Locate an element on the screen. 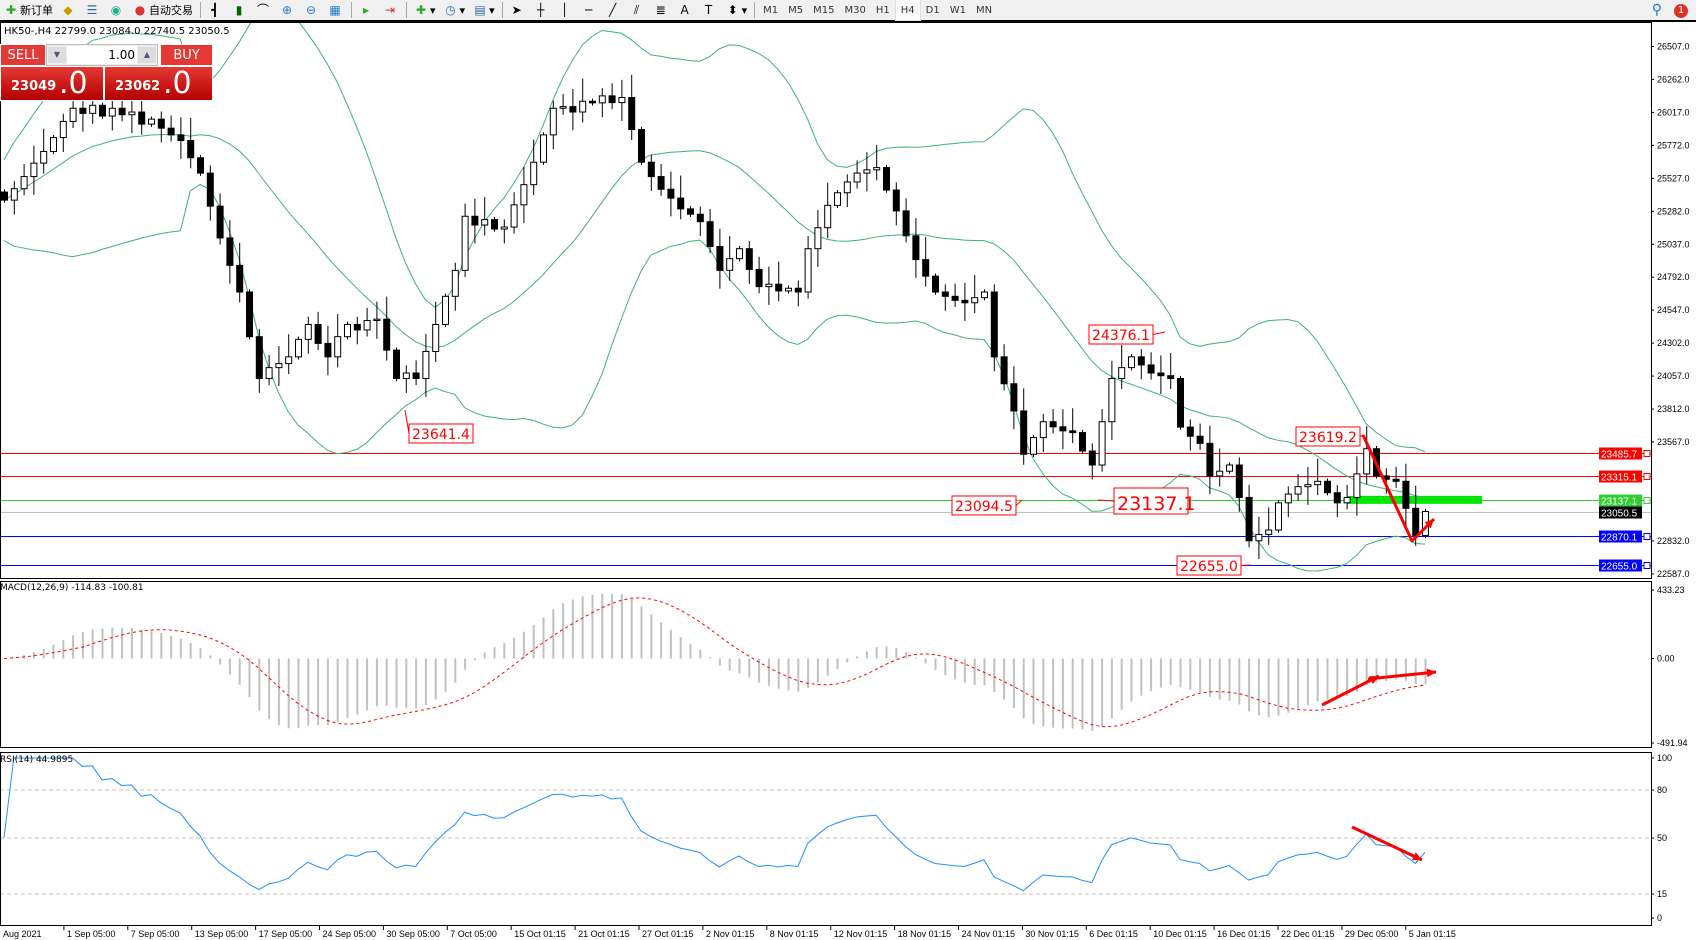 The width and height of the screenshot is (1696, 940). lot-size-stepper: ▼ ▲ is located at coordinates (102, 55).